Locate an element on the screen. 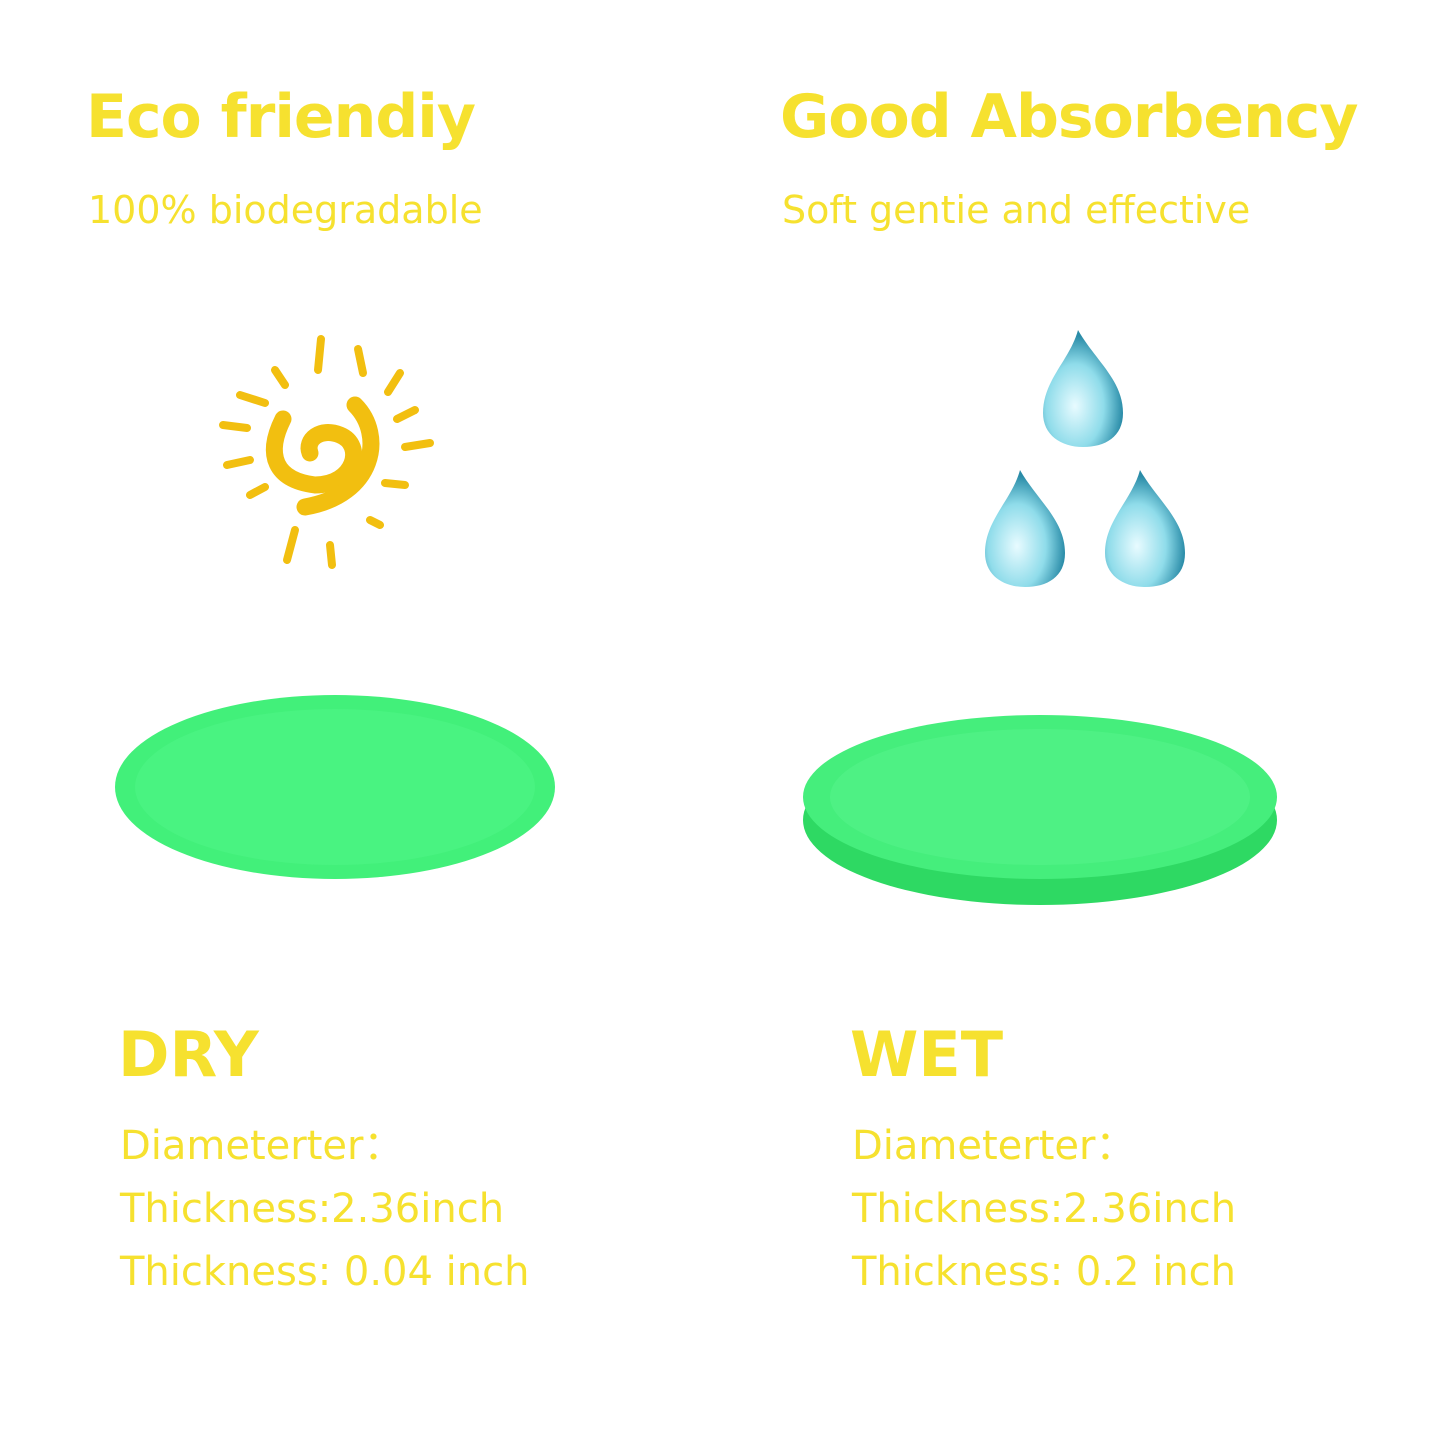  dry-label: DRY is located at coordinates (188, 1054).